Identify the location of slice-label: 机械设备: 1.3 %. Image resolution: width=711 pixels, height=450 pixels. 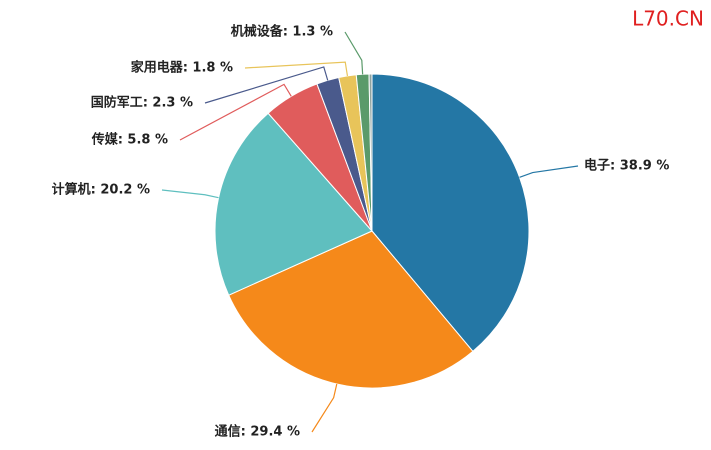
(282, 32).